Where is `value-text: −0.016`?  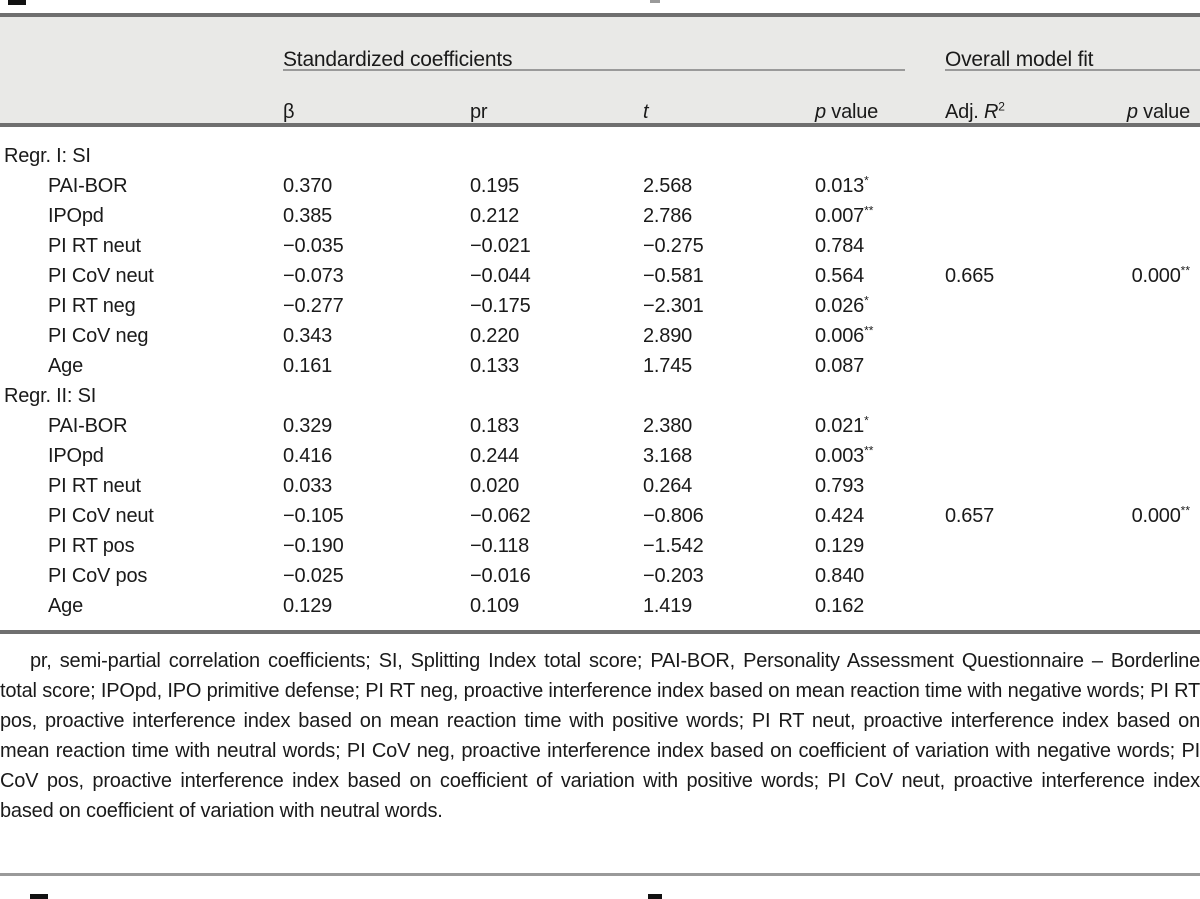
value-text: −0.016 is located at coordinates (500, 575).